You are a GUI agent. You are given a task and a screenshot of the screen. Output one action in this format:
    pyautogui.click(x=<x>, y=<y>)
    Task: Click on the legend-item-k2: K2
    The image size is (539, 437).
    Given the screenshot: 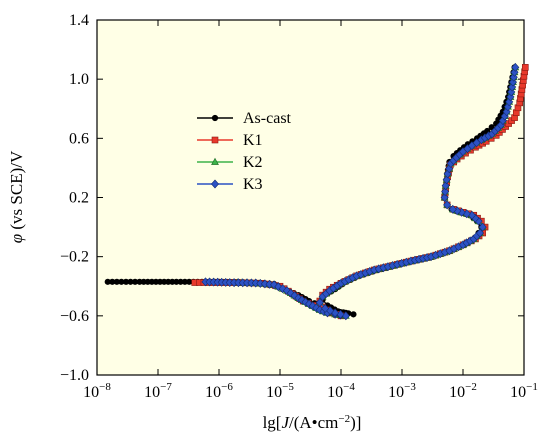 What is the action you would take?
    pyautogui.click(x=230, y=162)
    